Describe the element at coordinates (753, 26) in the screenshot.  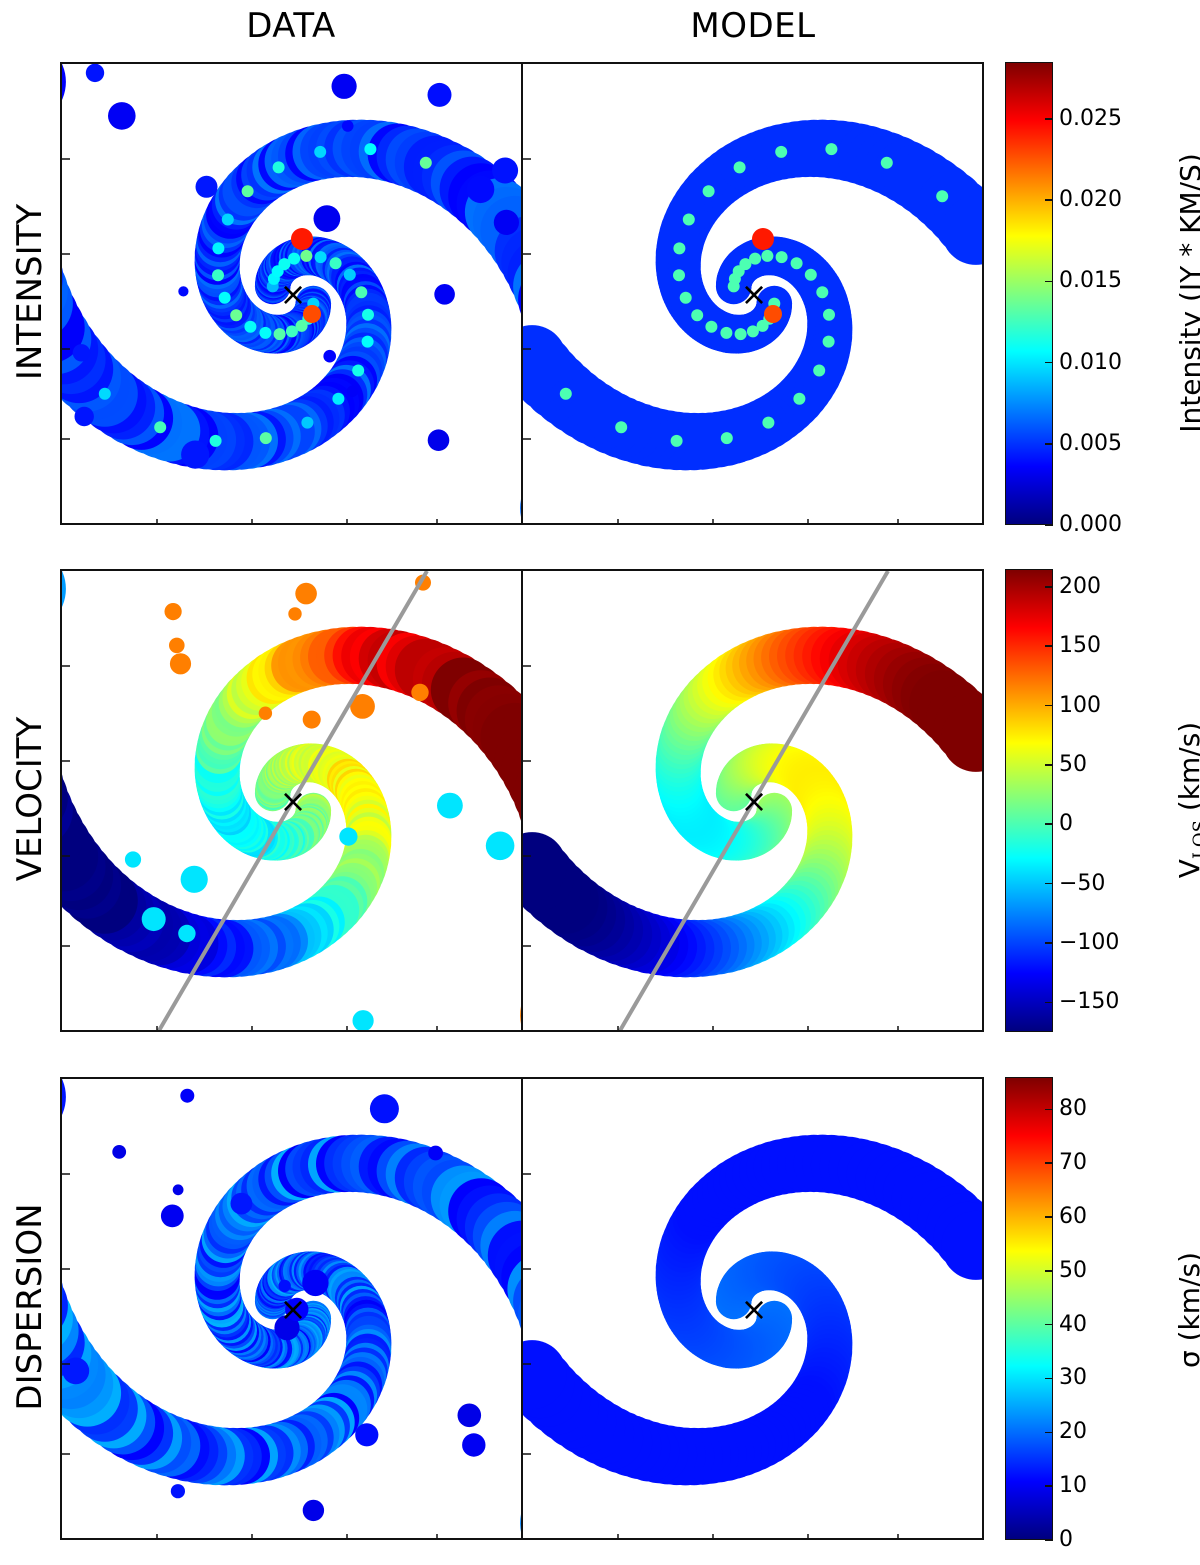
I see `column-title-model: MODEL` at that location.